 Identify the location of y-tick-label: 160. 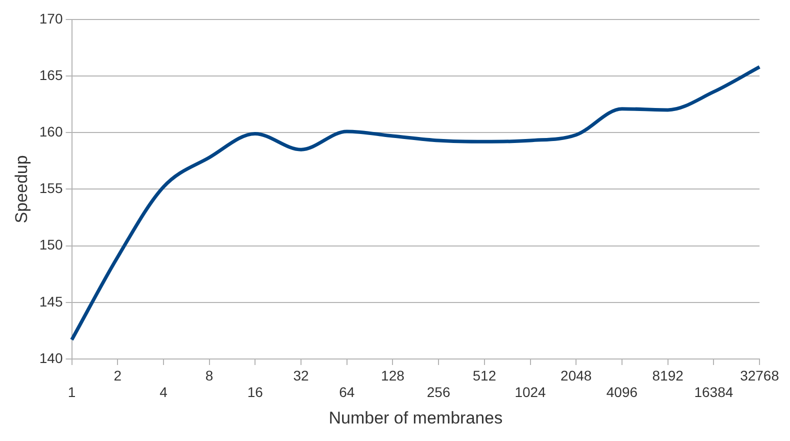
(51, 131).